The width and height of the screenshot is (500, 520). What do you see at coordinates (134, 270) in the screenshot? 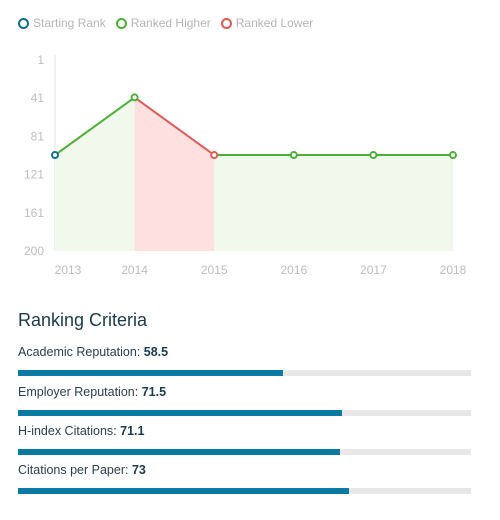
I see `x-tick-label: 2014` at bounding box center [134, 270].